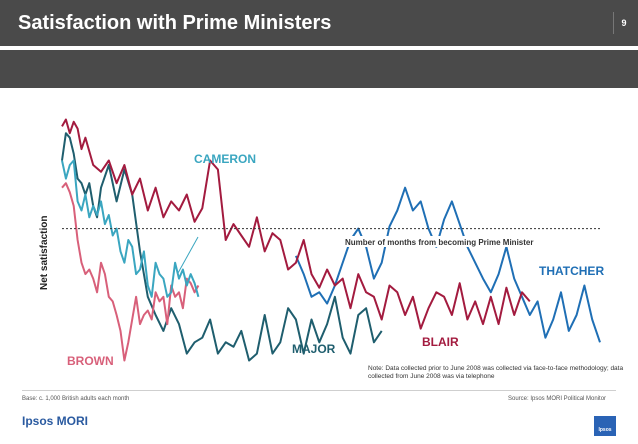  I want to click on y-axis-label: Net satisfaction, so click(44, 253).